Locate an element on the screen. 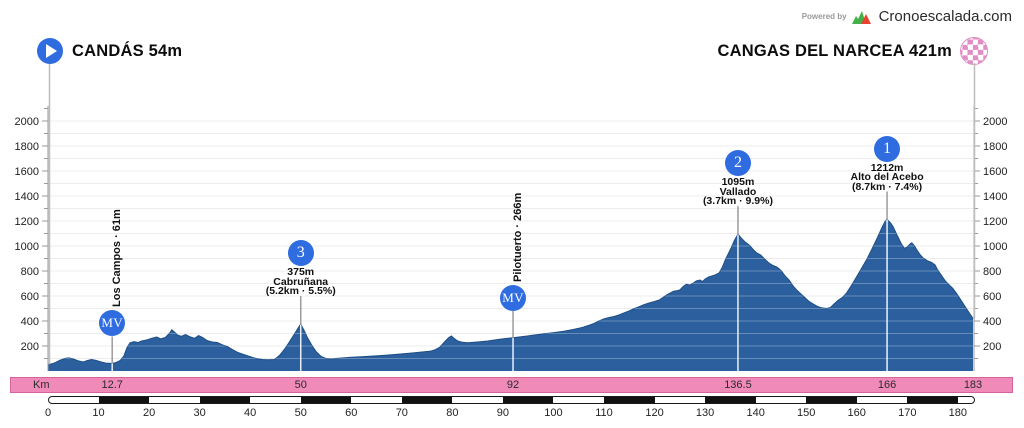 The height and width of the screenshot is (428, 1024). climb-label: 1095m Vallado (3.7km · 9.9%) is located at coordinates (737, 192).